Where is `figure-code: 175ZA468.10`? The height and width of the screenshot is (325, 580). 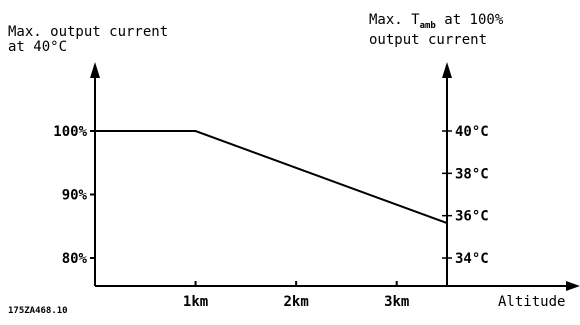
figure-code: 175ZA468.10 is located at coordinates (38, 311).